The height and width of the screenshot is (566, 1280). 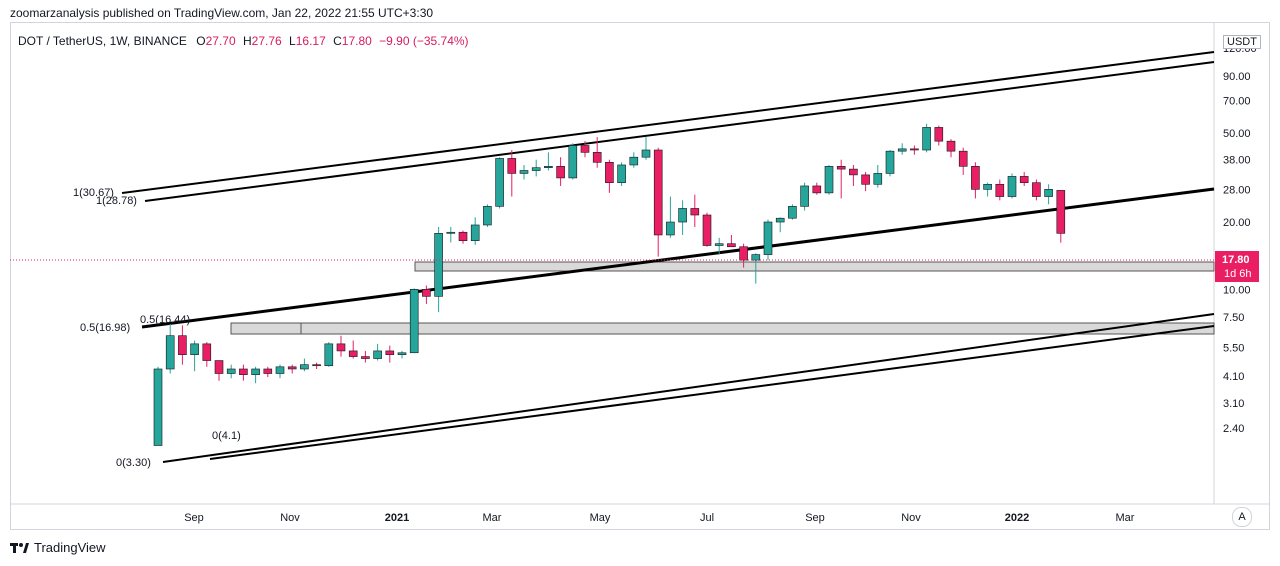 I want to click on time-axis: Sep Nov 2021 Mar May Jul Sep Nov 2022 Mar, so click(x=659, y=518).